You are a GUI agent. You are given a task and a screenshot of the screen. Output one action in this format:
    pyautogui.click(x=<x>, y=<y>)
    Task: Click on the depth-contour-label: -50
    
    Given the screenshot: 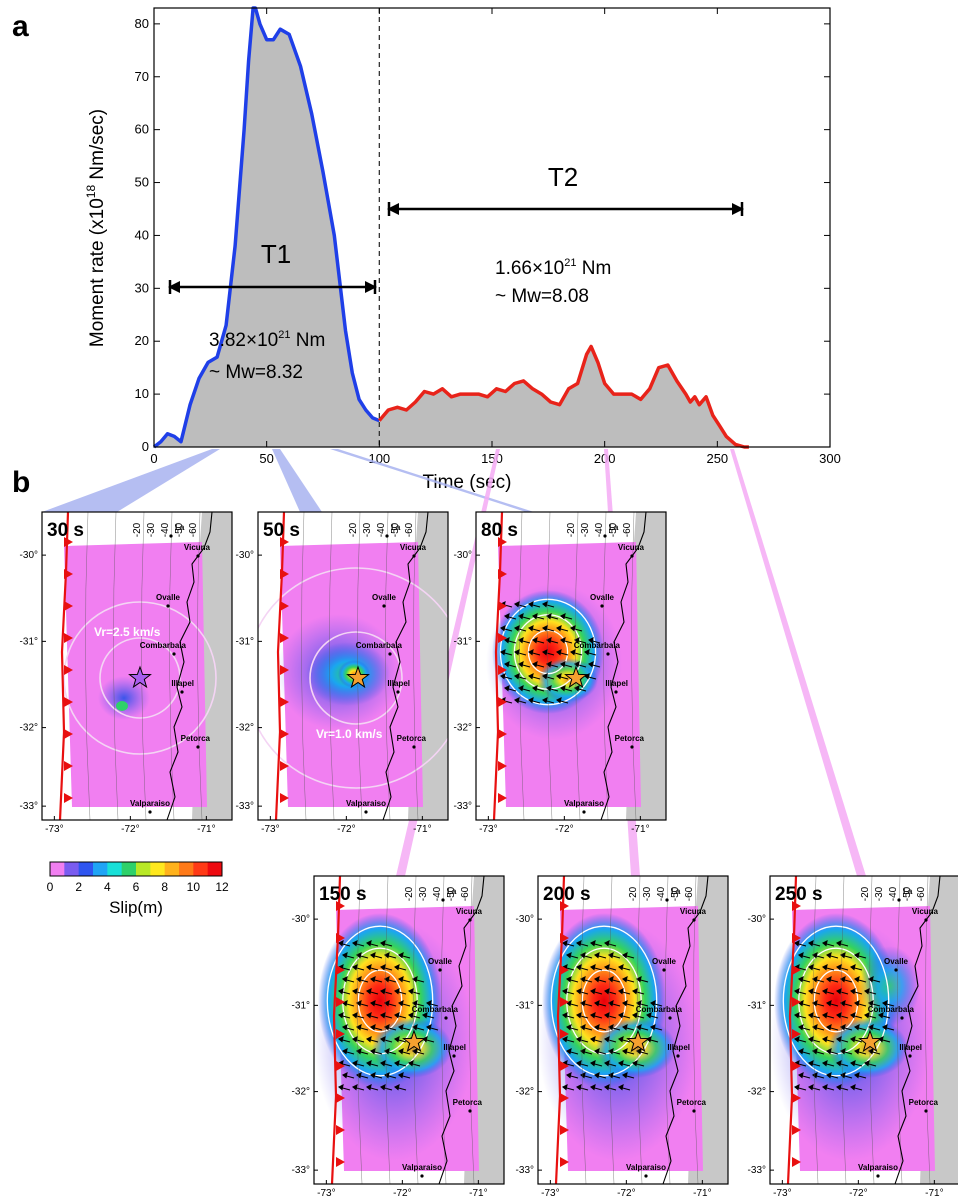 What is the action you would take?
    pyautogui.click(x=451, y=893)
    